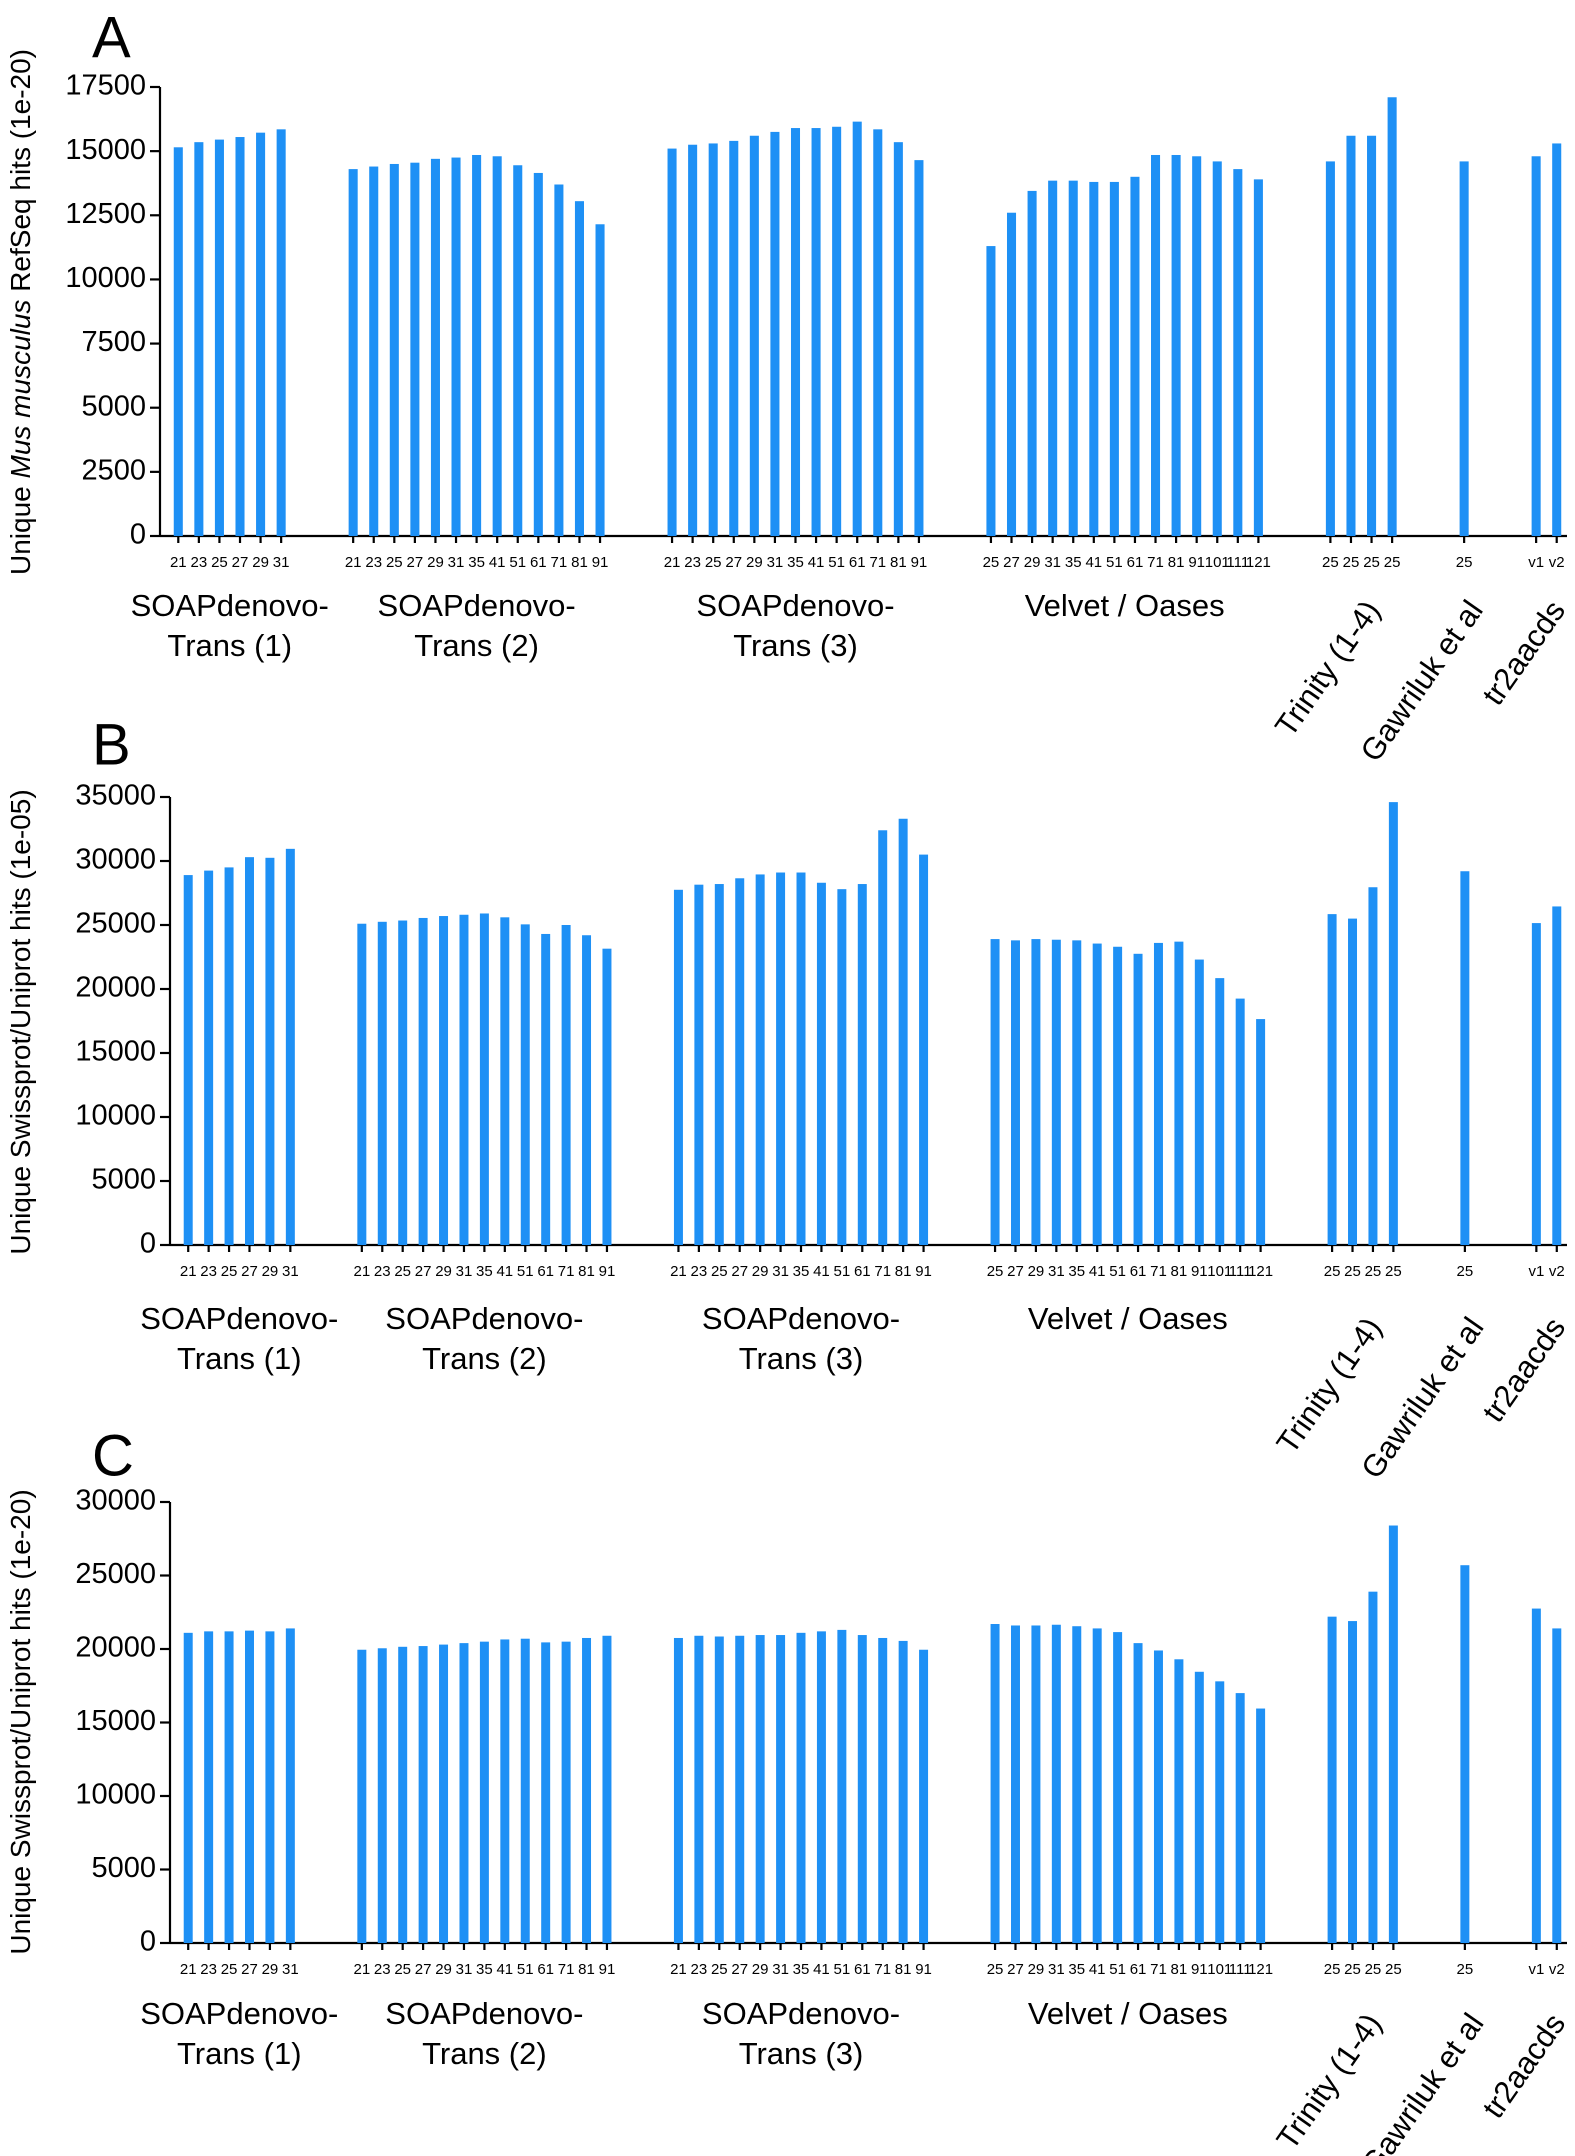 This screenshot has width=1575, height=2156. I want to click on panel-letter: C, so click(113, 1455).